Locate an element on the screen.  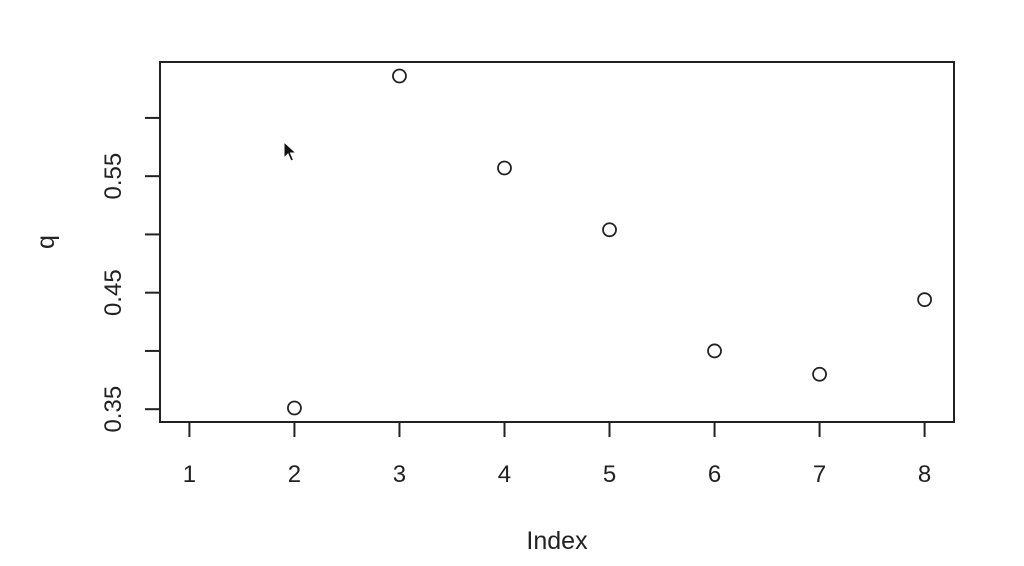
y-axis: 0.35 0.45 0.55 is located at coordinates (130, 274).